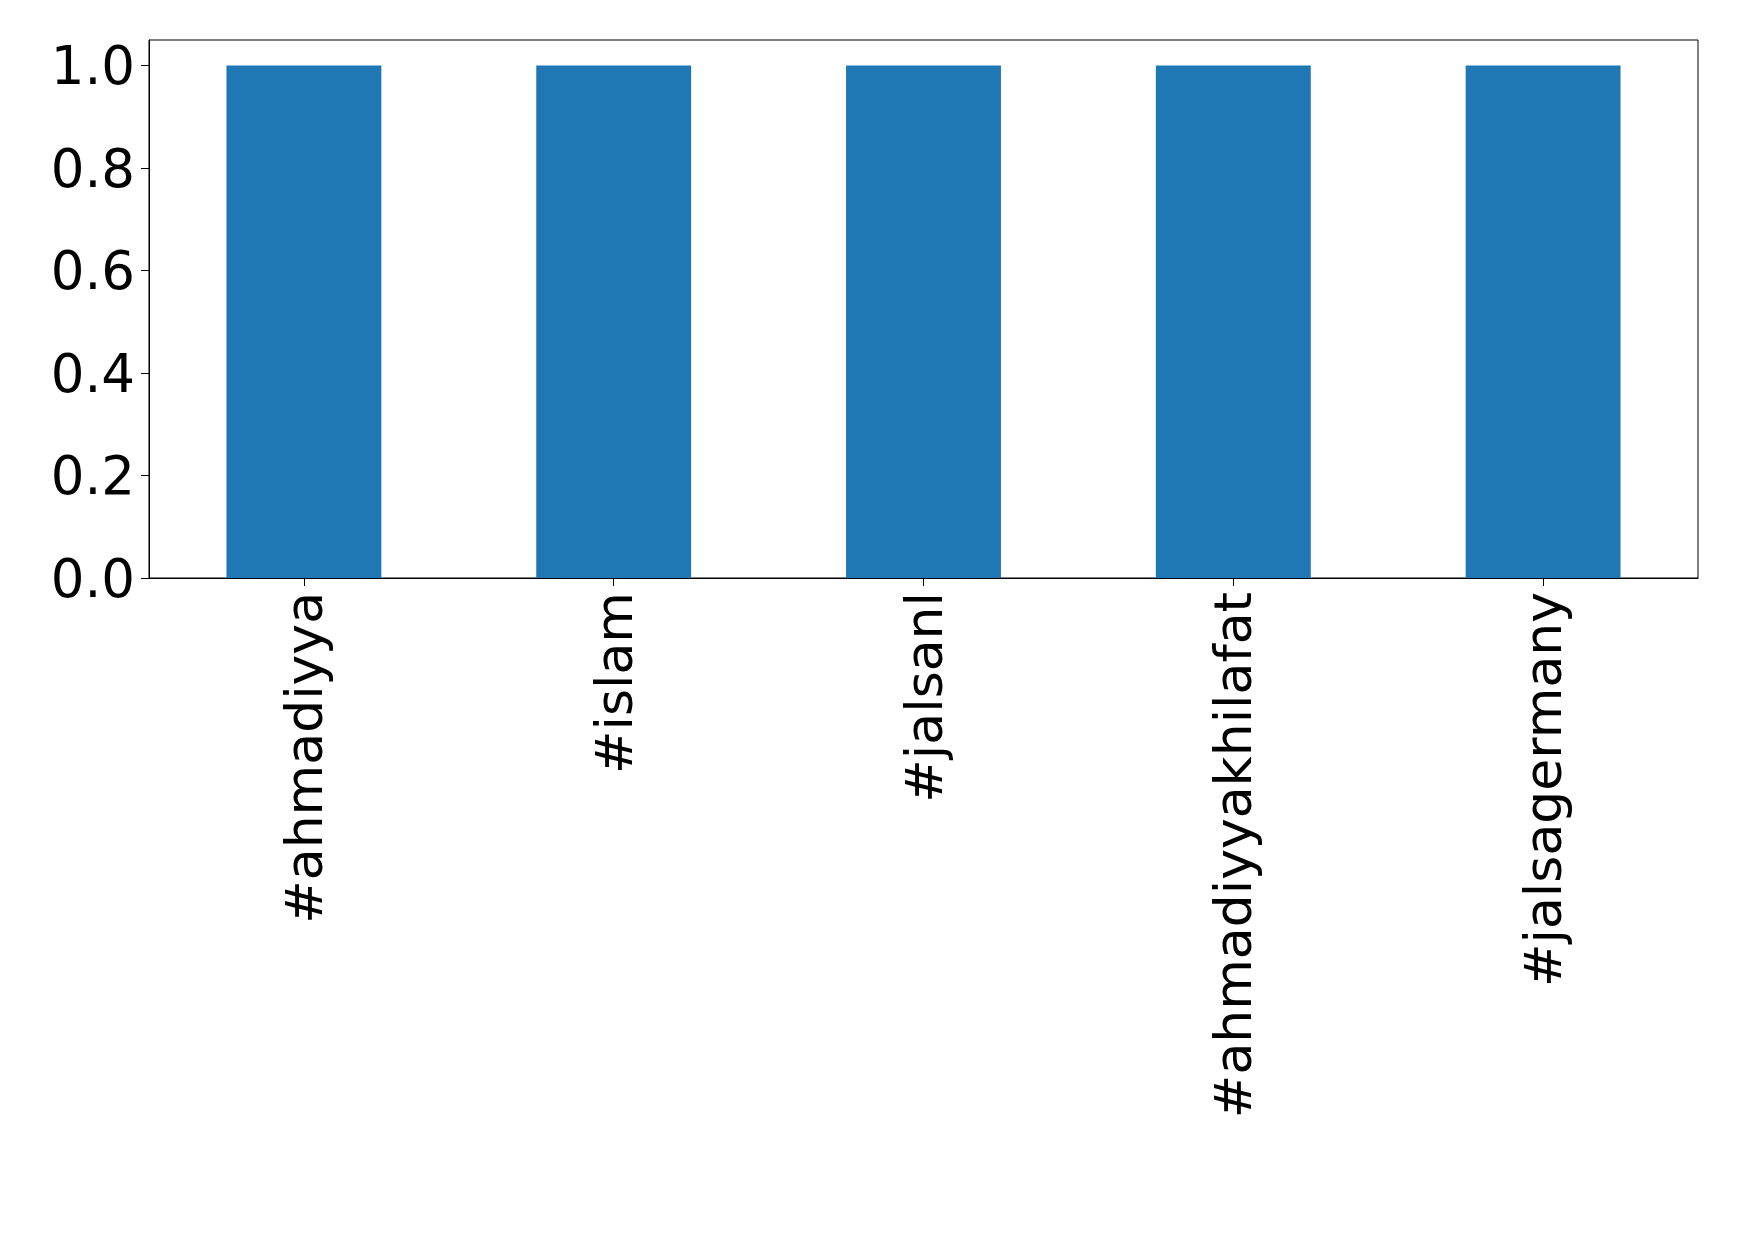 This screenshot has height=1260, width=1739. What do you see at coordinates (92, 373) in the screenshot?
I see `y-tick-label: 0.4` at bounding box center [92, 373].